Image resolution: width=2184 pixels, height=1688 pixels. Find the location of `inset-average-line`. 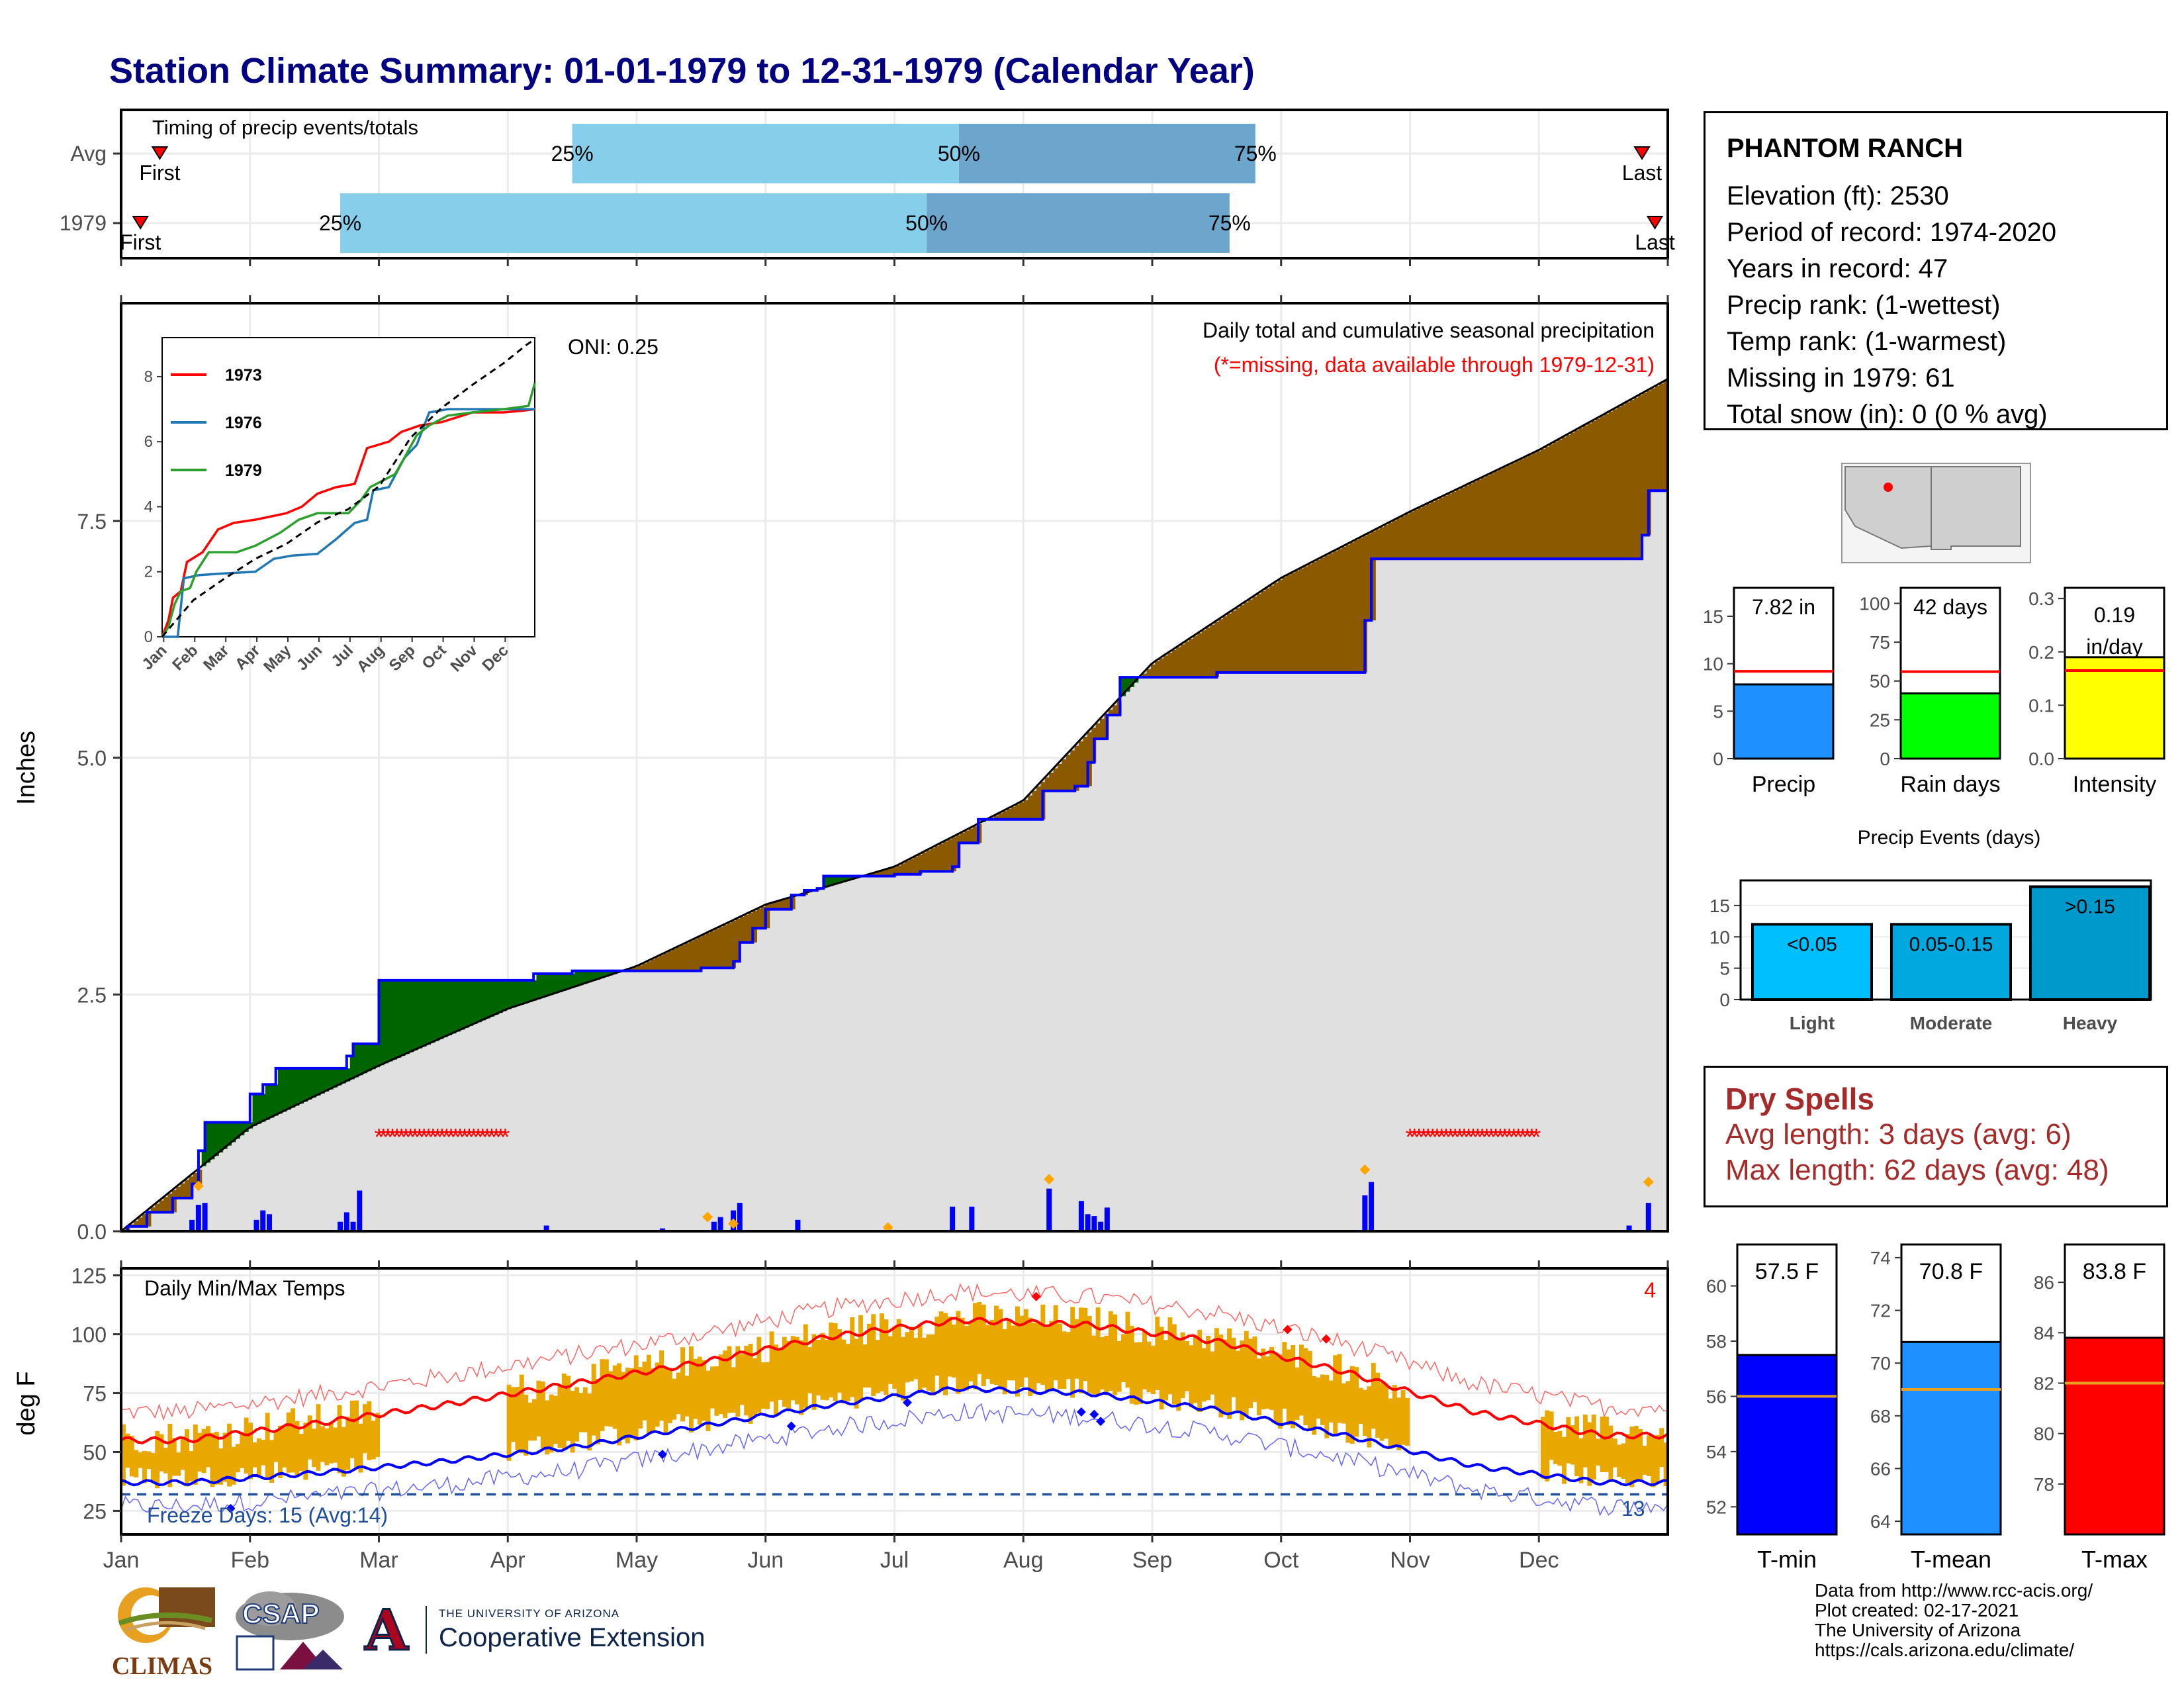

inset-average-line is located at coordinates (348, 487).